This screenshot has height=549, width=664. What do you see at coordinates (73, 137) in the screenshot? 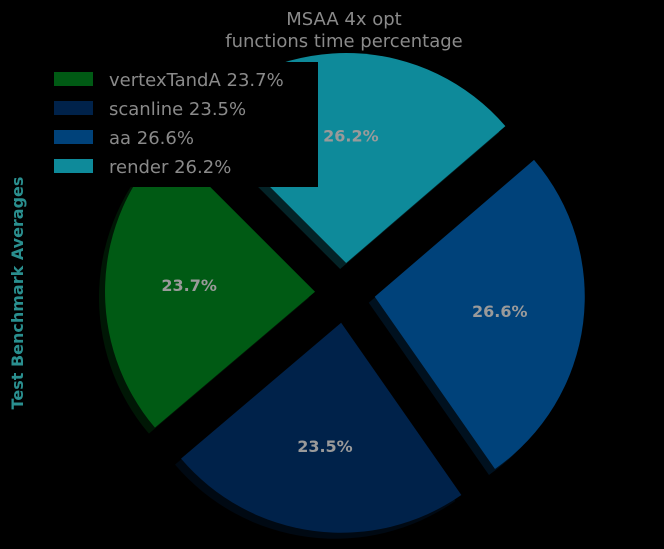
I see `legend-swatch-aa` at bounding box center [73, 137].